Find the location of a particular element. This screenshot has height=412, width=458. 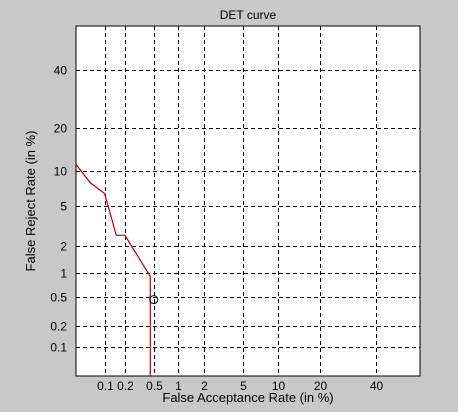

chart-title: DET curve is located at coordinates (248, 15).